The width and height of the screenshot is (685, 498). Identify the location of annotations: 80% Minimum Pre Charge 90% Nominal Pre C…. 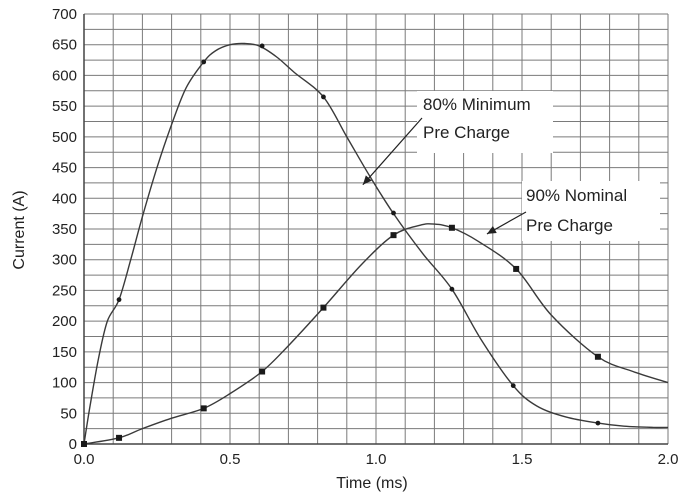
(538, 166).